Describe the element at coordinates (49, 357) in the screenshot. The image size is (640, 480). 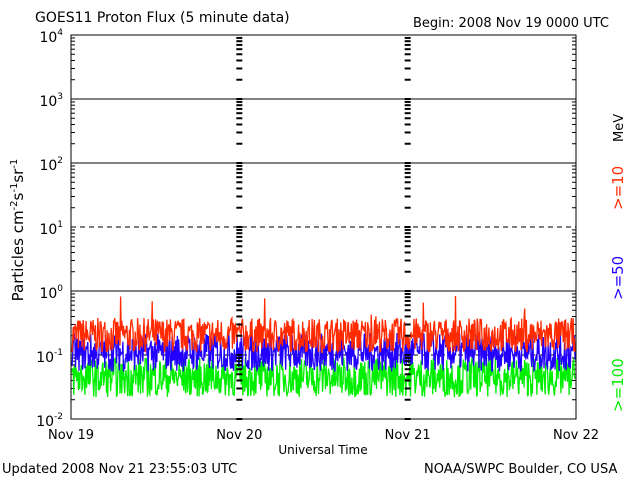
I see `y-tick-label: 10⁻¹` at that location.